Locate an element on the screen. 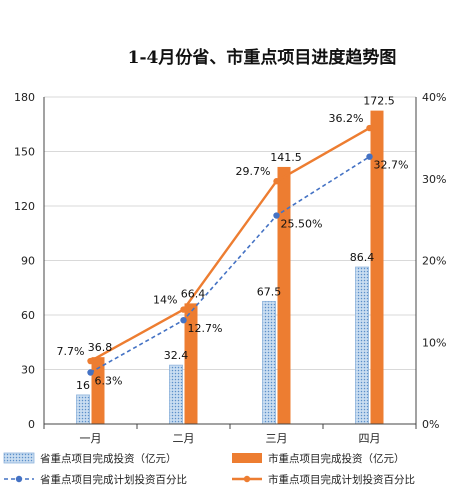 This screenshot has height=502, width=458. y-tick-label: 30 is located at coordinates (28, 370).